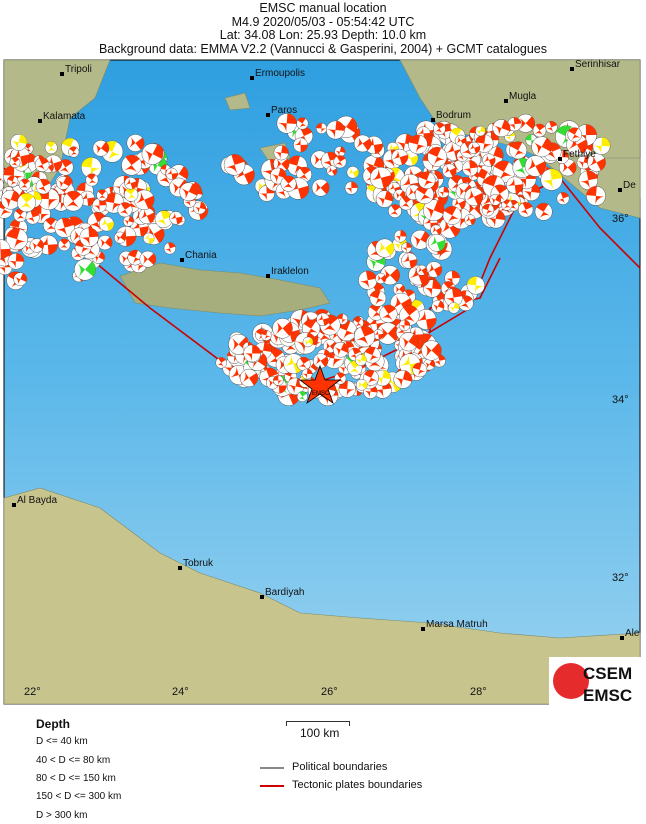 The width and height of the screenshot is (646, 824). I want to click on epicenter-label: EMSC, so click(321, 394).